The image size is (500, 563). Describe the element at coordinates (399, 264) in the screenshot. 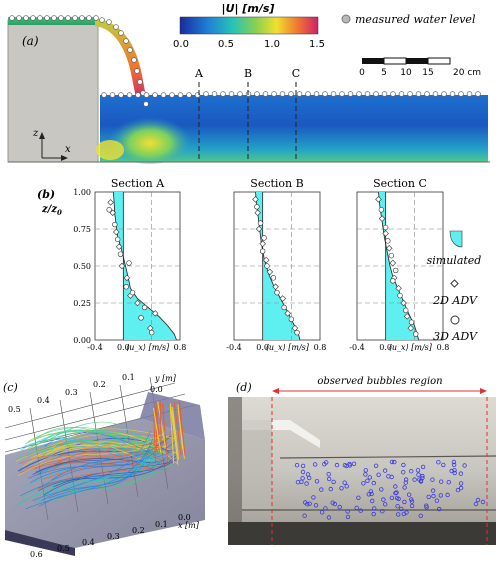

I see `profile-chart-c: Section C -0.4 0.0 0.8 ⟨u_x⟩ [m/s]` at that location.